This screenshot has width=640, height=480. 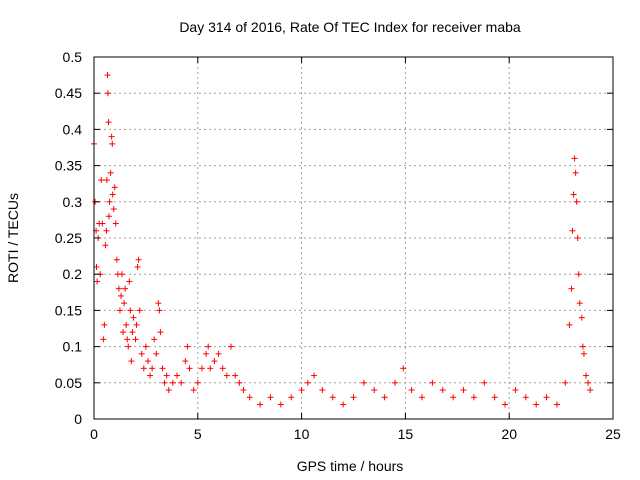 What do you see at coordinates (73, 347) in the screenshot?
I see `y-tick-label: 0.1` at bounding box center [73, 347].